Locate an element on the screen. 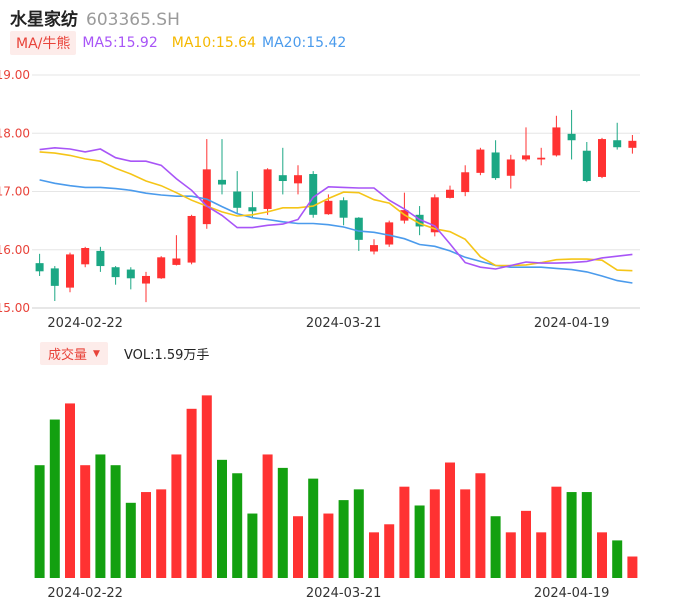 The height and width of the screenshot is (606, 686). y-tick-label: 17.00 is located at coordinates (15, 192).